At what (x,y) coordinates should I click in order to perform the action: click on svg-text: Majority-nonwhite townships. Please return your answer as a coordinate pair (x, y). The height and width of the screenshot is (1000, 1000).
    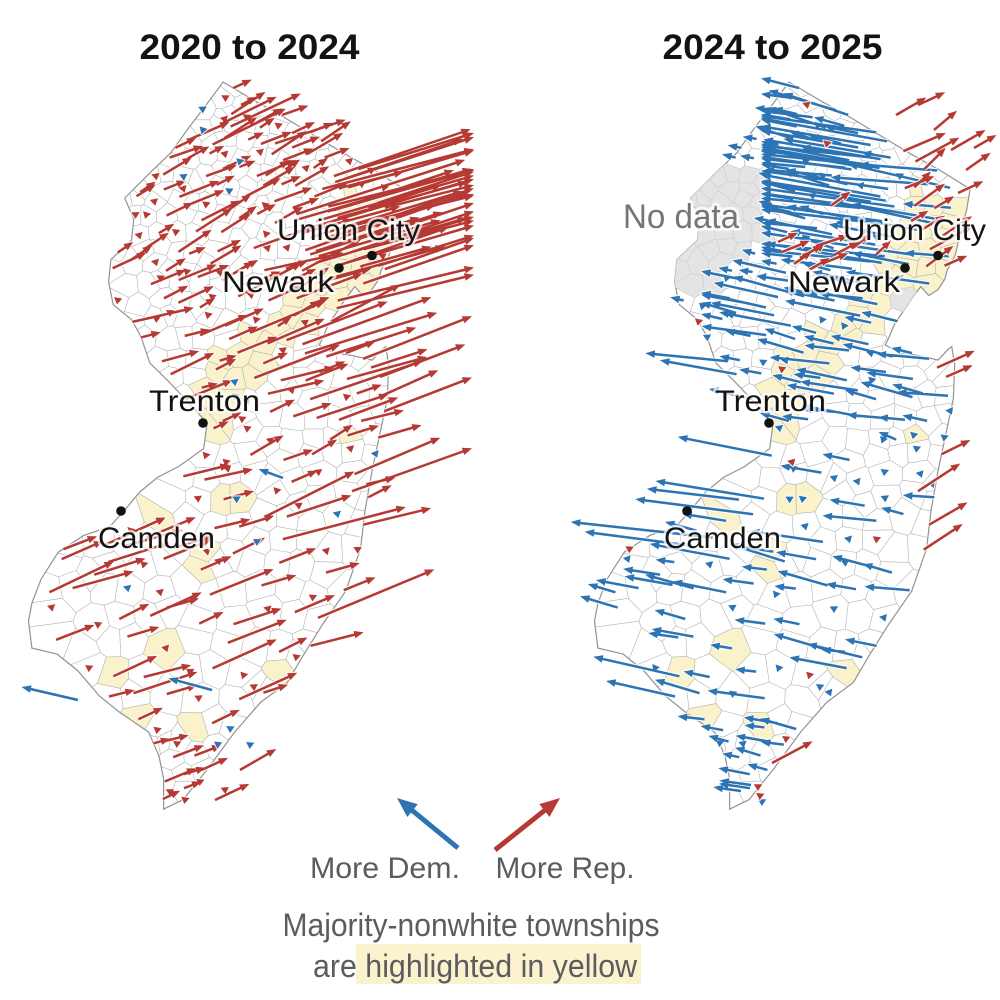
    Looking at the image, I should click on (471, 925).